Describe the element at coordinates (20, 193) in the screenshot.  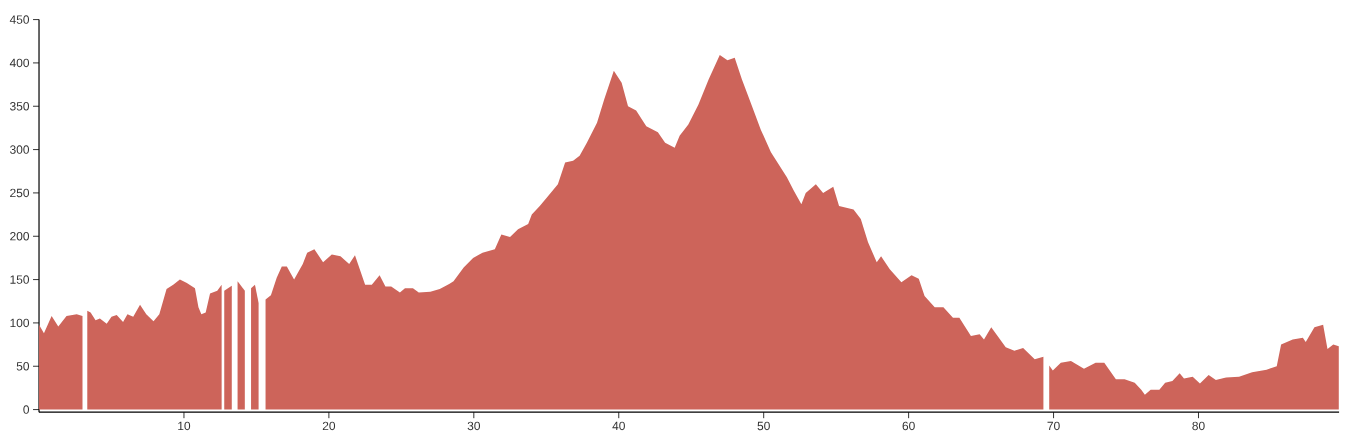
I see `y-tick-label: 250` at that location.